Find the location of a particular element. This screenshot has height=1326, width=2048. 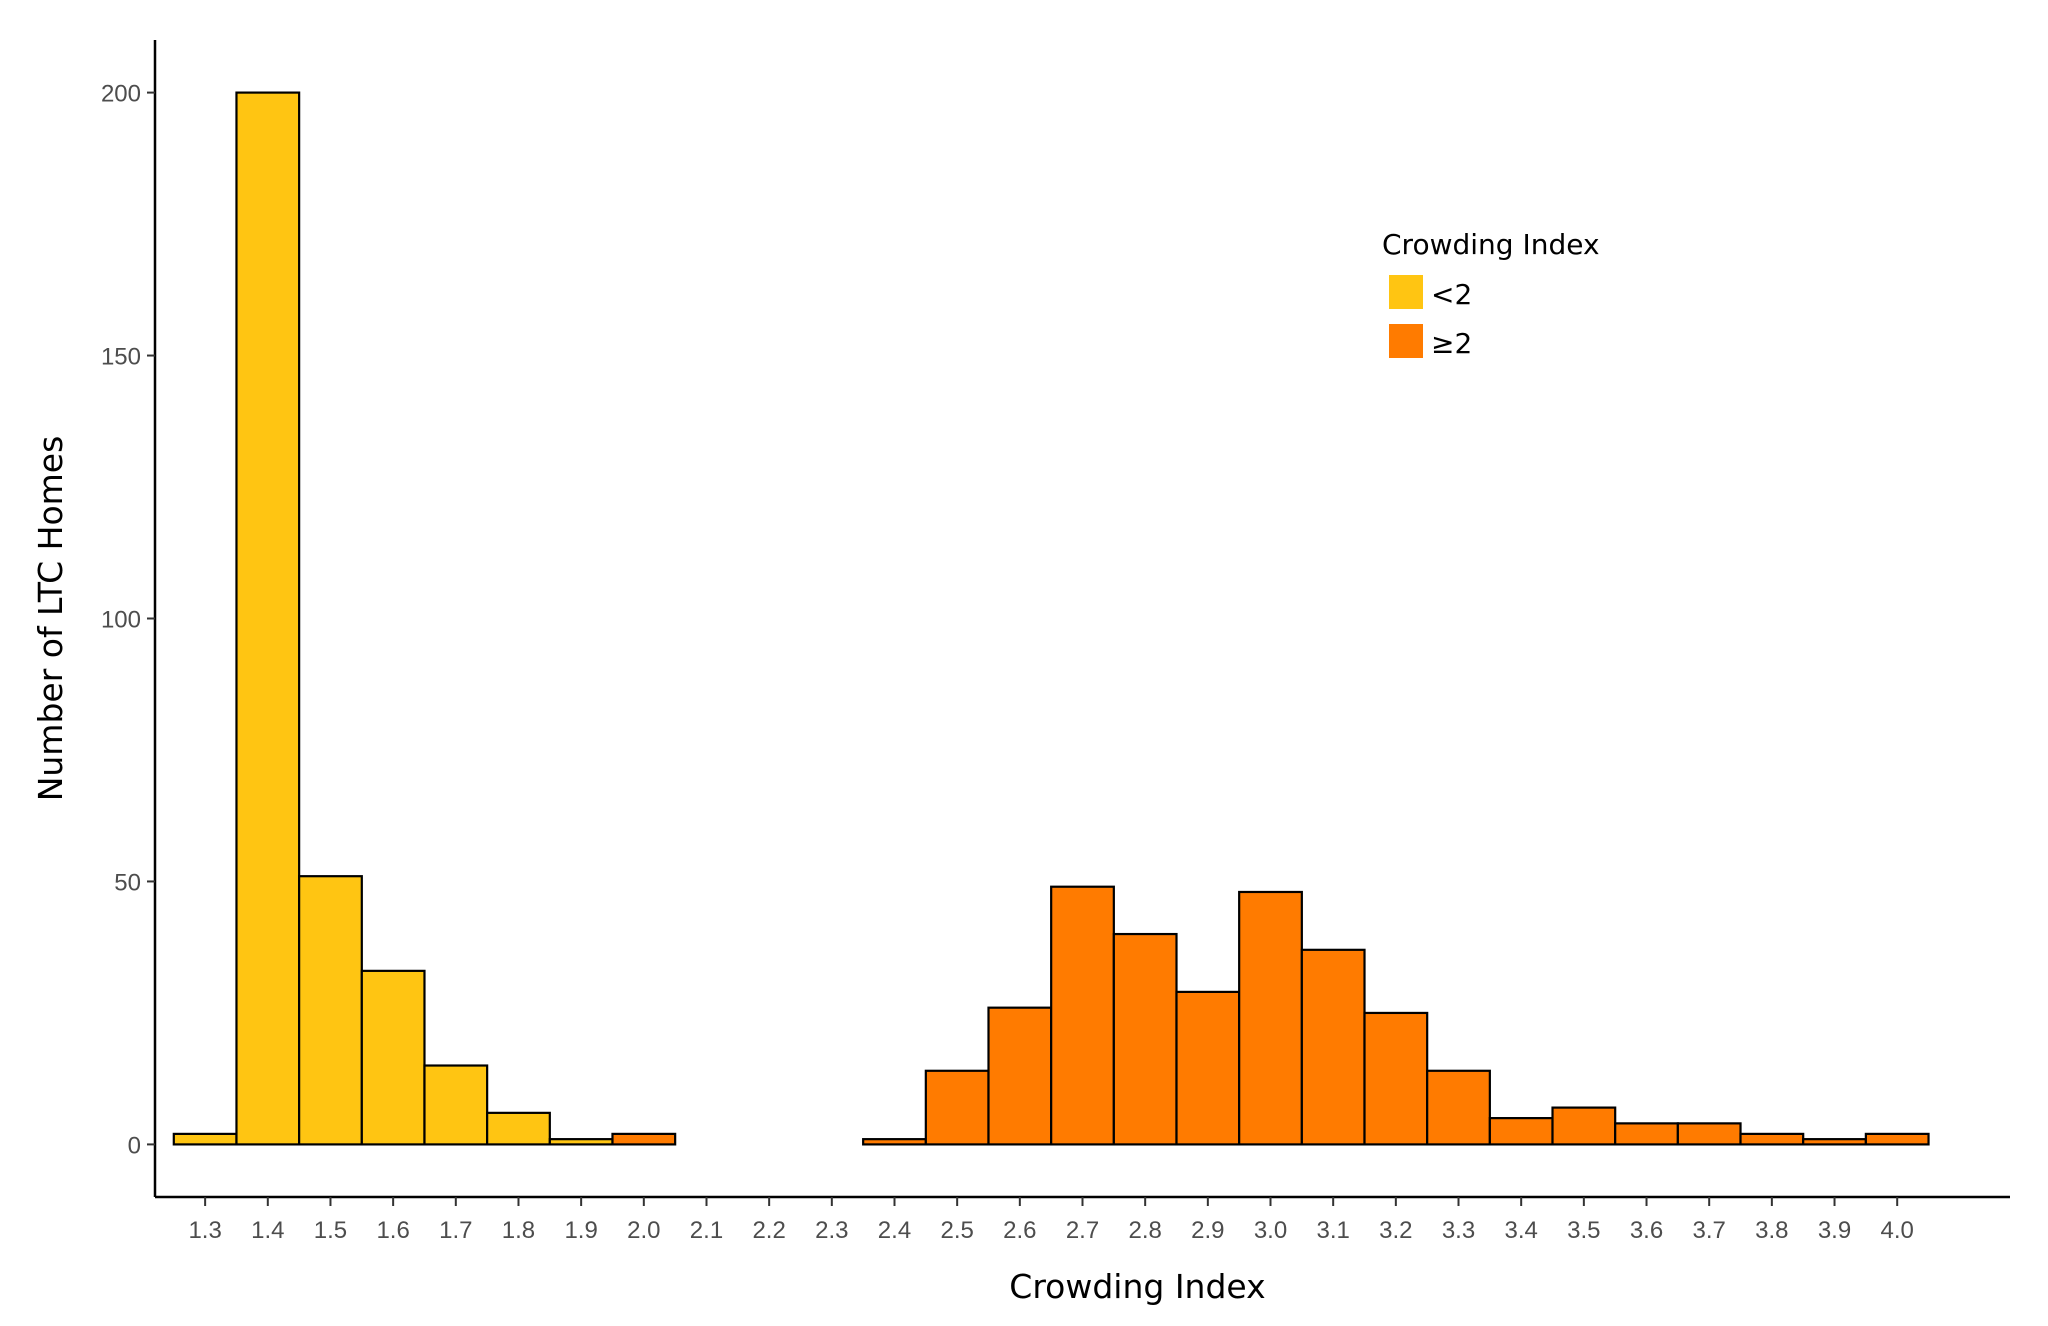

bar-ge2-4.0 is located at coordinates (1897, 1139).